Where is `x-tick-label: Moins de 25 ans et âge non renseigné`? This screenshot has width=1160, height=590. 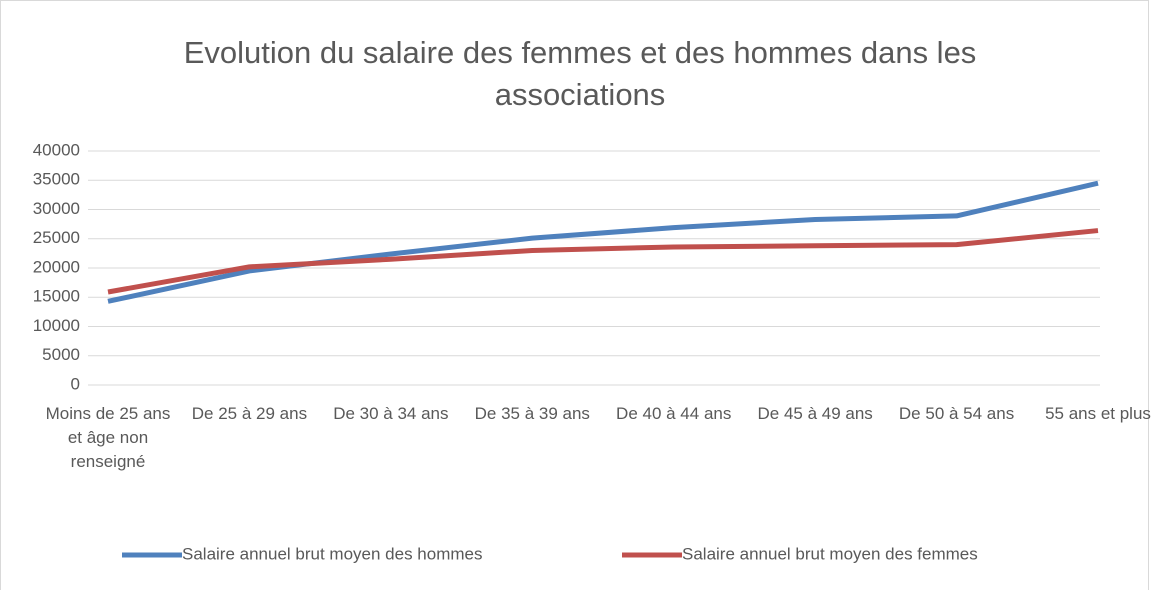
x-tick-label: Moins de 25 ans et âge non renseigné is located at coordinates (108, 437).